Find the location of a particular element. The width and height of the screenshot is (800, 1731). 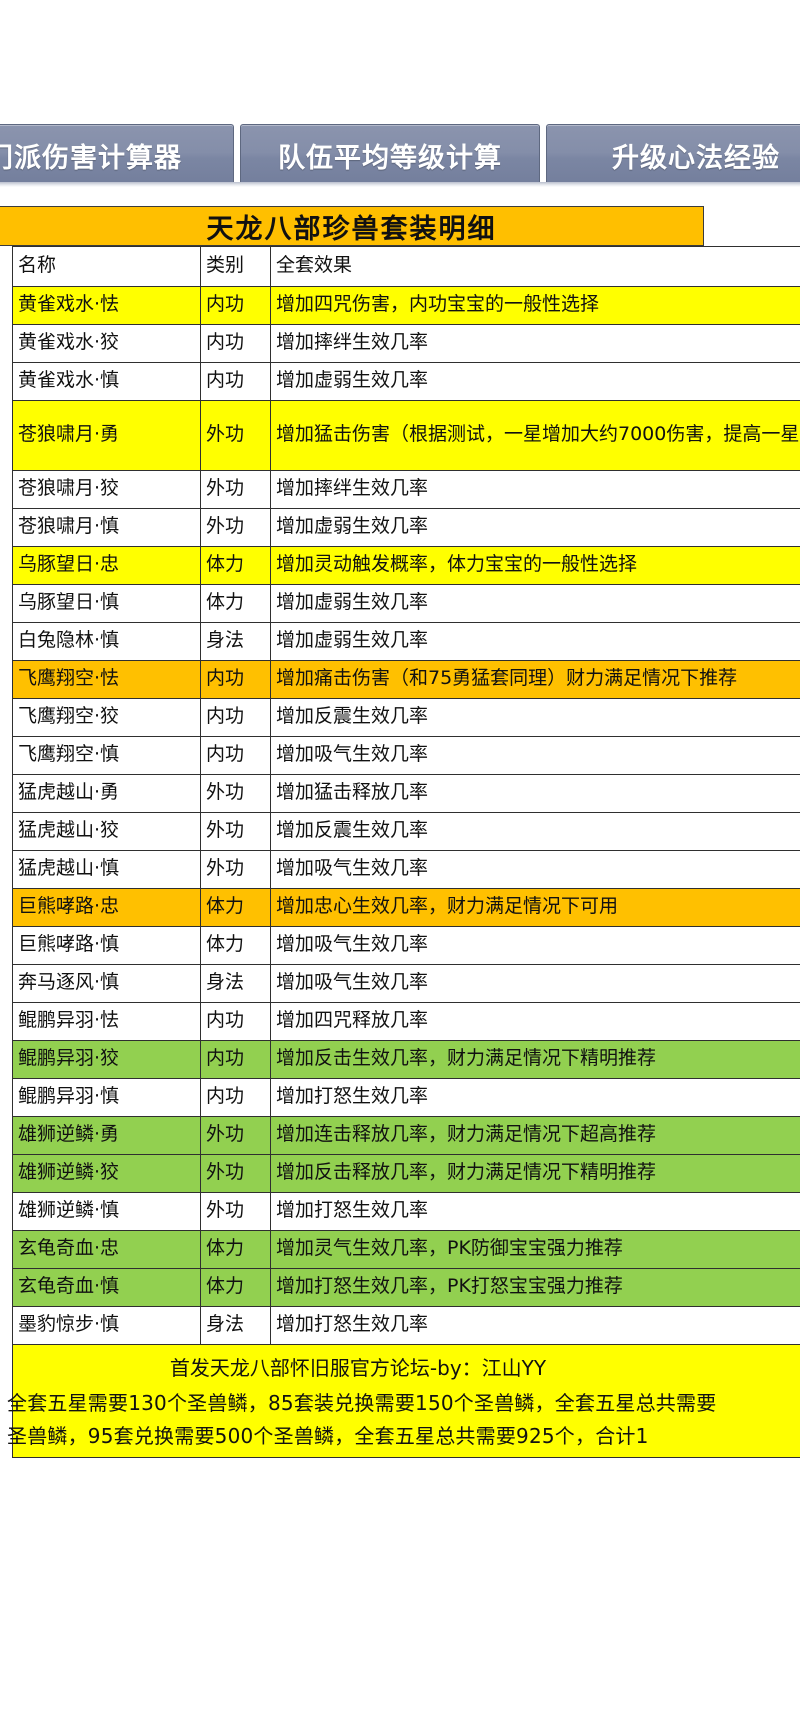

tab-label: 升级心法经验 is located at coordinates (696, 158).